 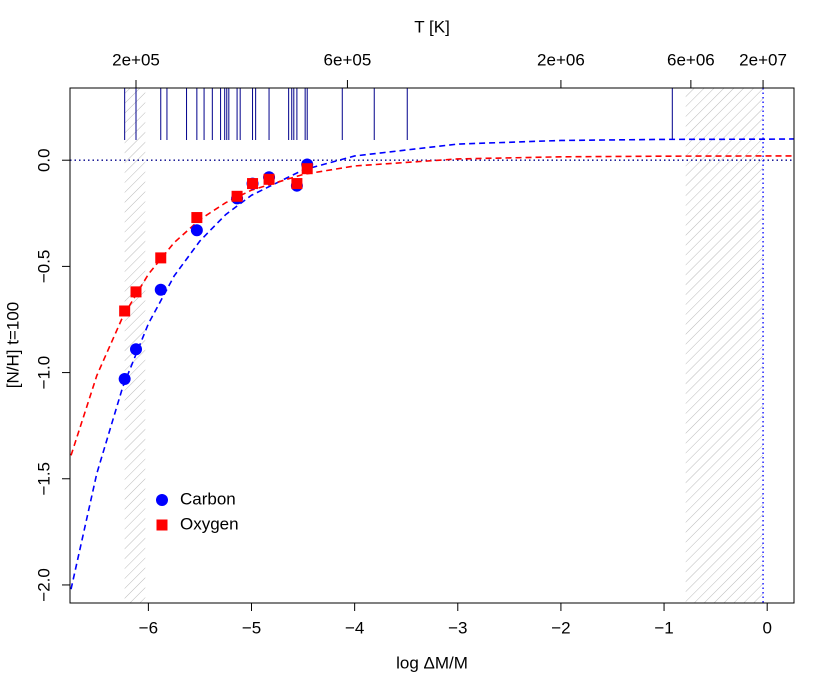 I want to click on y-axis-label: [N/H] t=100, so click(x=12, y=345).